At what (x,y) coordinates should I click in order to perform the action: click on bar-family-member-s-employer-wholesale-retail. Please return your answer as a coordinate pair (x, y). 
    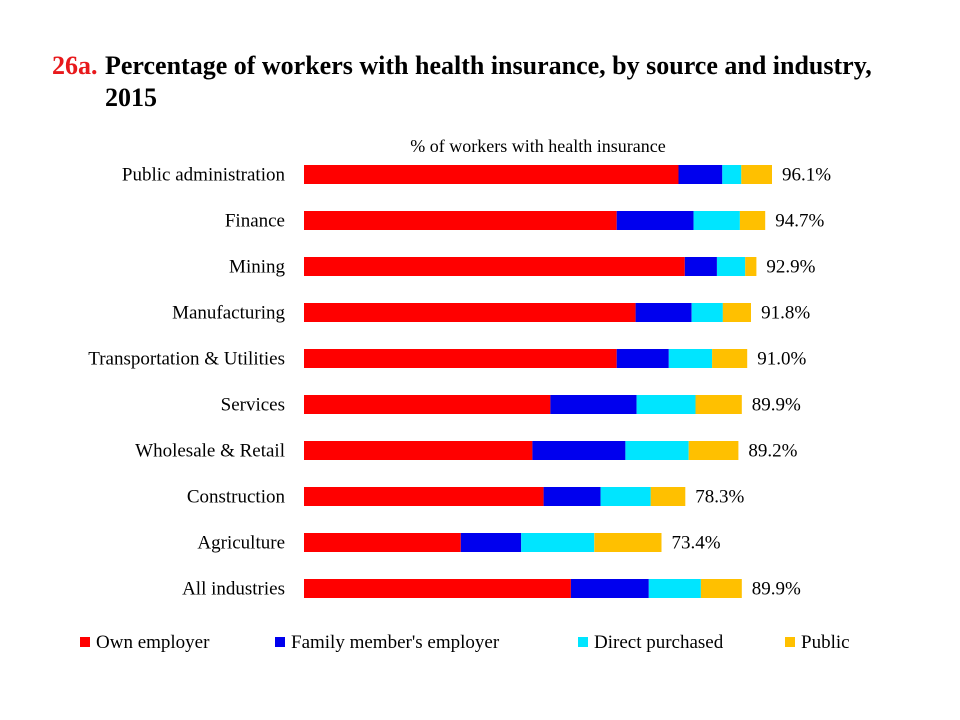
    Looking at the image, I should click on (579, 450).